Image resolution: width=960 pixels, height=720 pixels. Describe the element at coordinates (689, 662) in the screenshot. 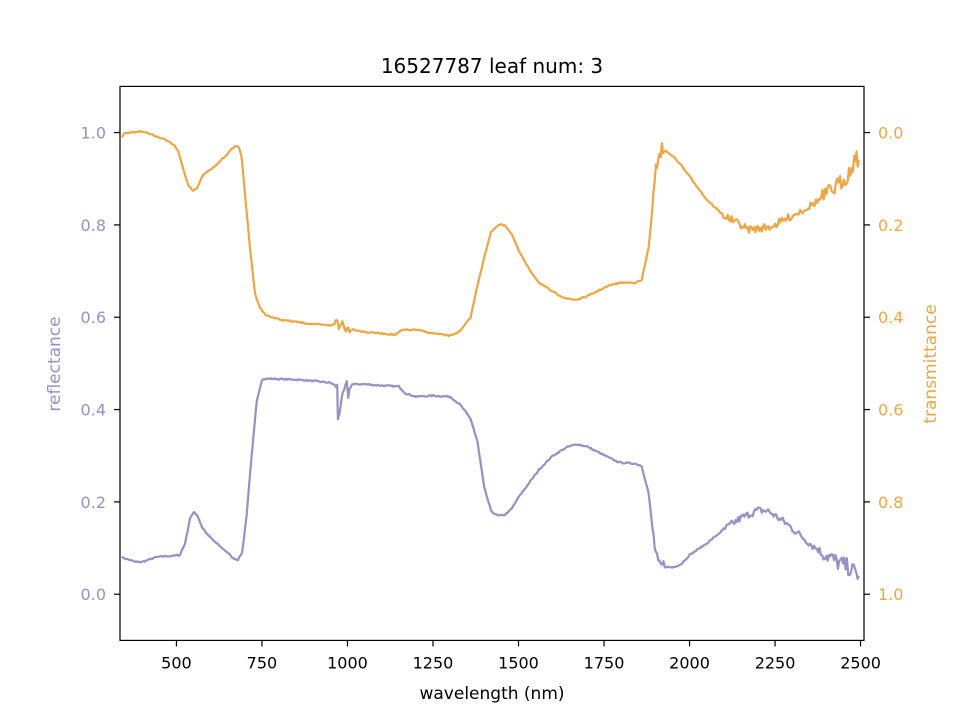

I see `x-tick-label: 2000` at that location.